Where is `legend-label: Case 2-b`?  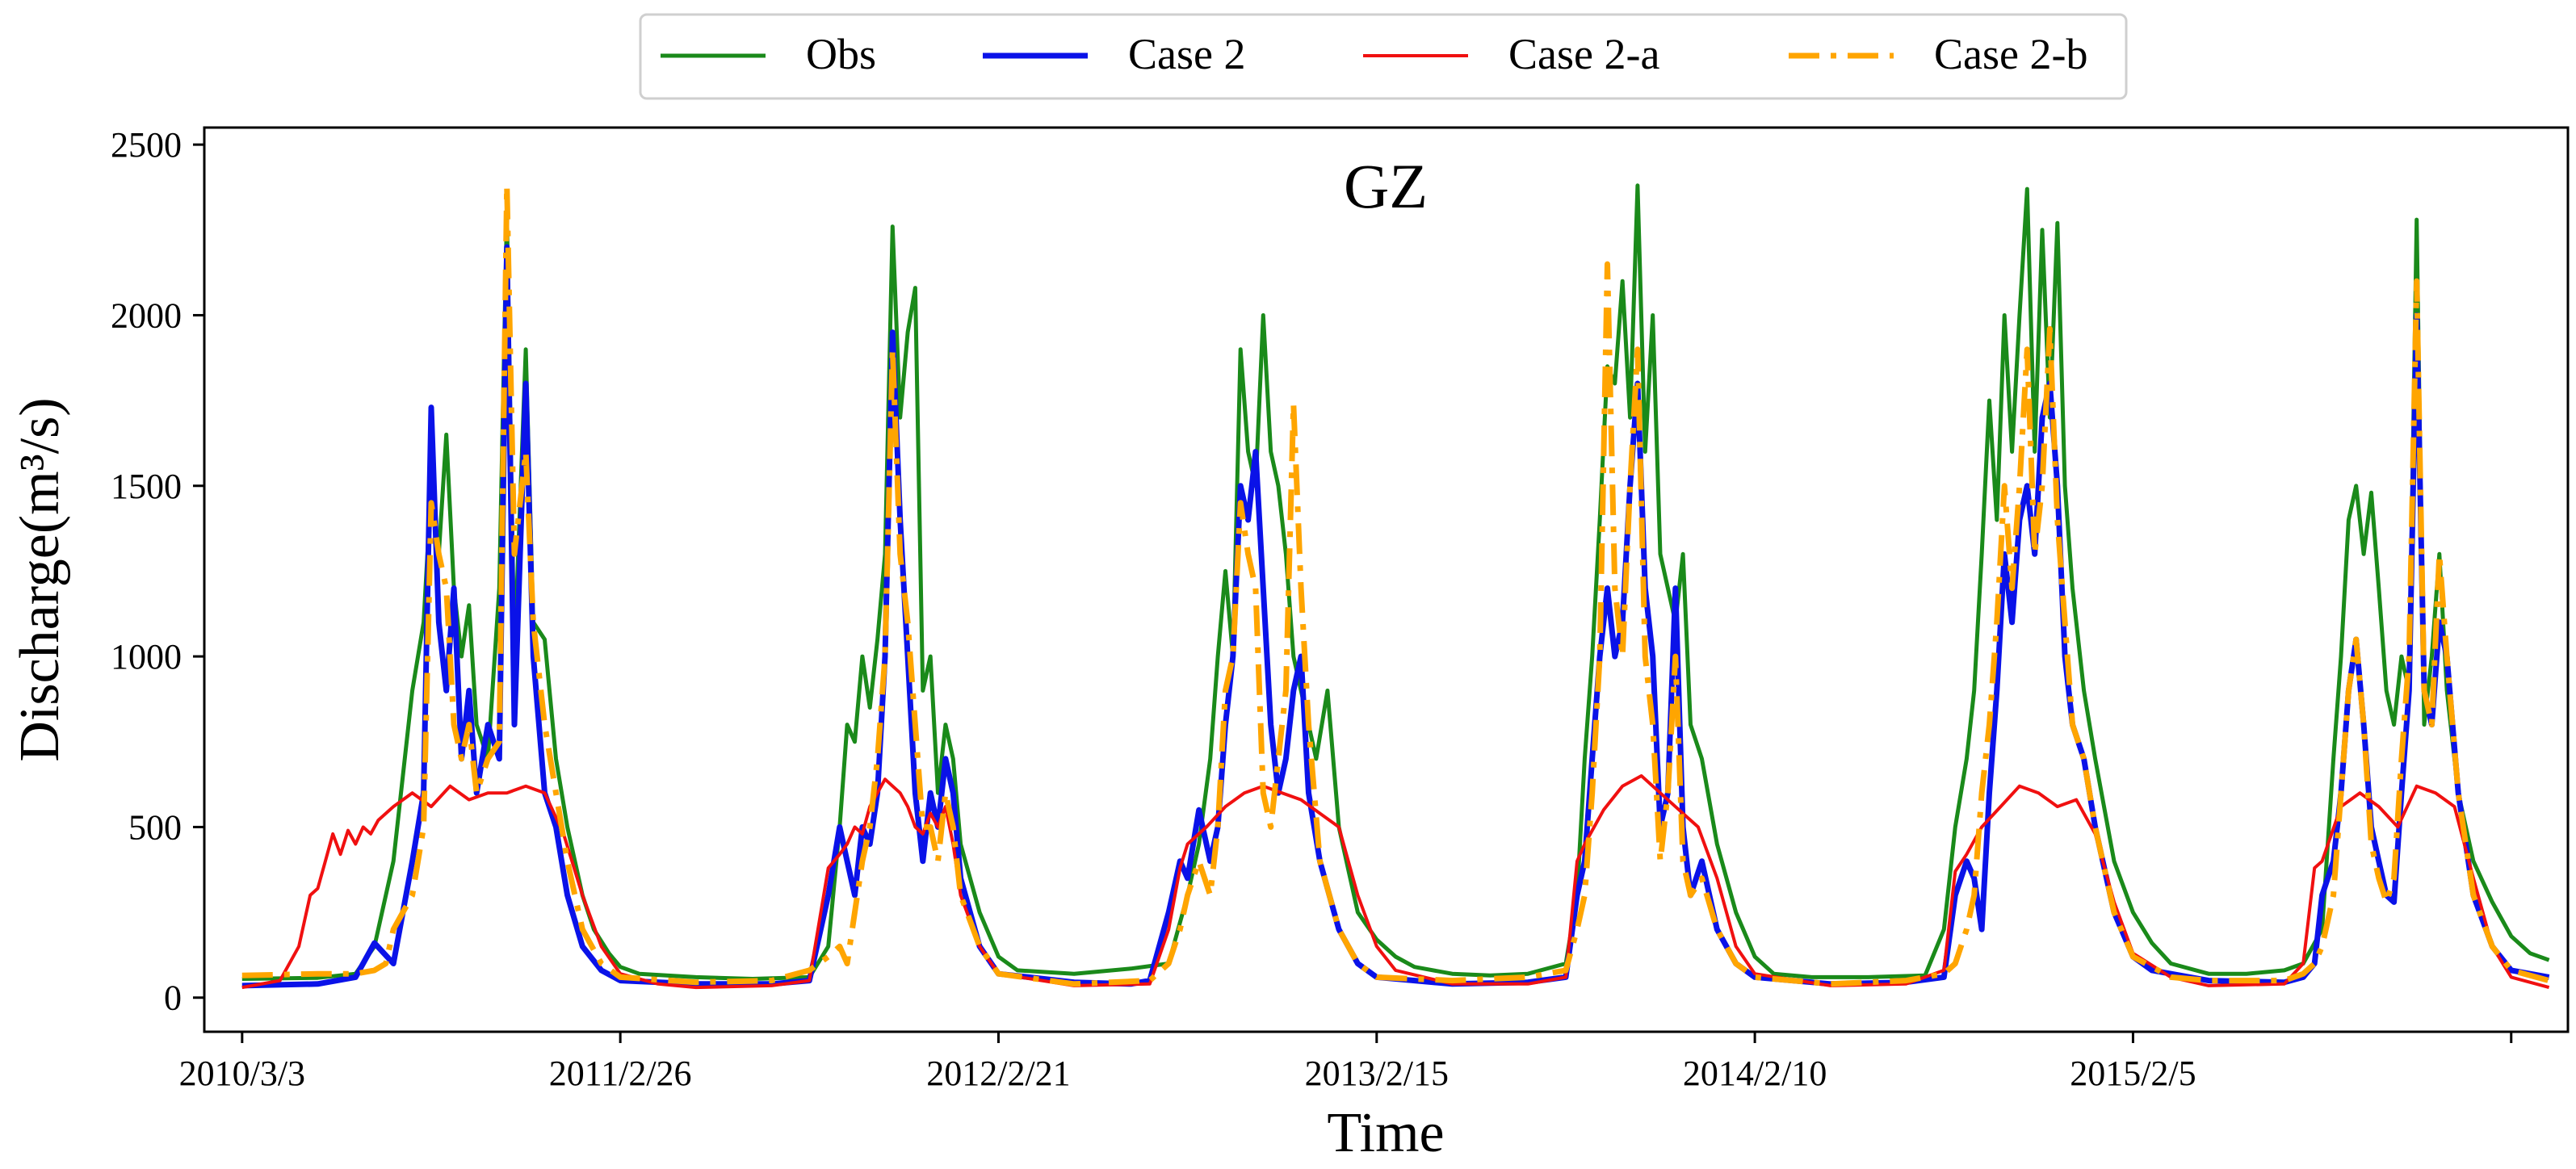
legend-label: Case 2-b is located at coordinates (2010, 54).